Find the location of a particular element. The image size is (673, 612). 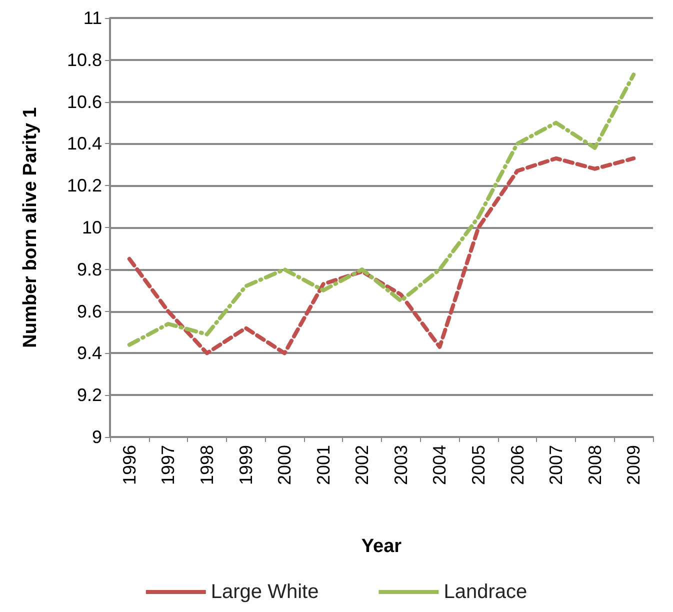

y-tick-label: 10.8 is located at coordinates (84, 60).